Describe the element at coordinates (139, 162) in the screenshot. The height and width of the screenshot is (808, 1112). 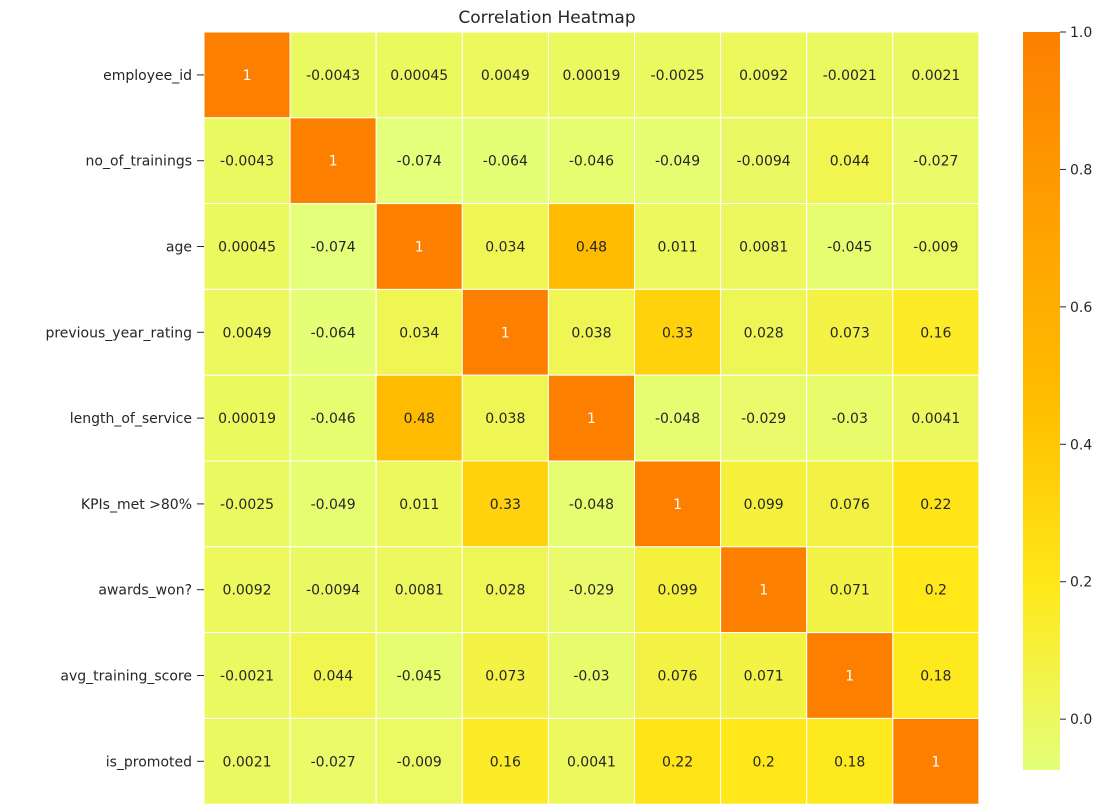
I see `row-label: no_of_trainings` at that location.